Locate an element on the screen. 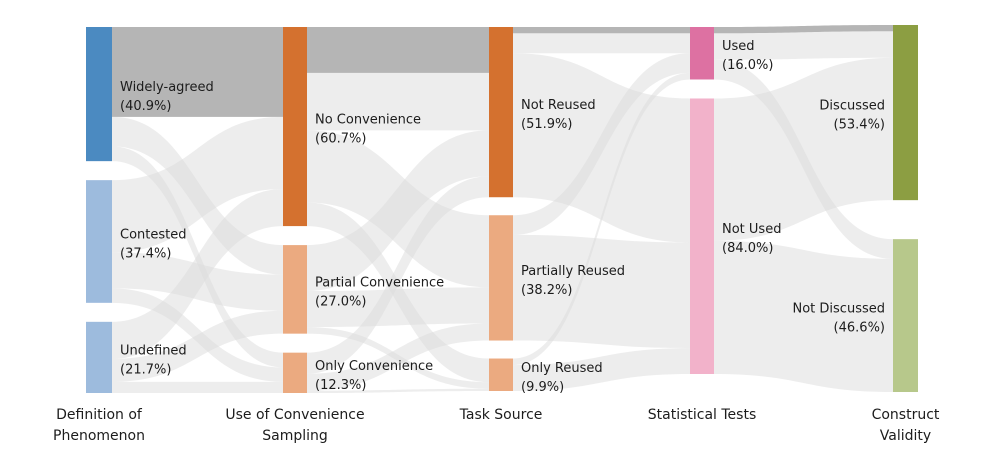 The height and width of the screenshot is (465, 1005). sankey-highlight-flow-not_reused-to-used is located at coordinates (601, 30).